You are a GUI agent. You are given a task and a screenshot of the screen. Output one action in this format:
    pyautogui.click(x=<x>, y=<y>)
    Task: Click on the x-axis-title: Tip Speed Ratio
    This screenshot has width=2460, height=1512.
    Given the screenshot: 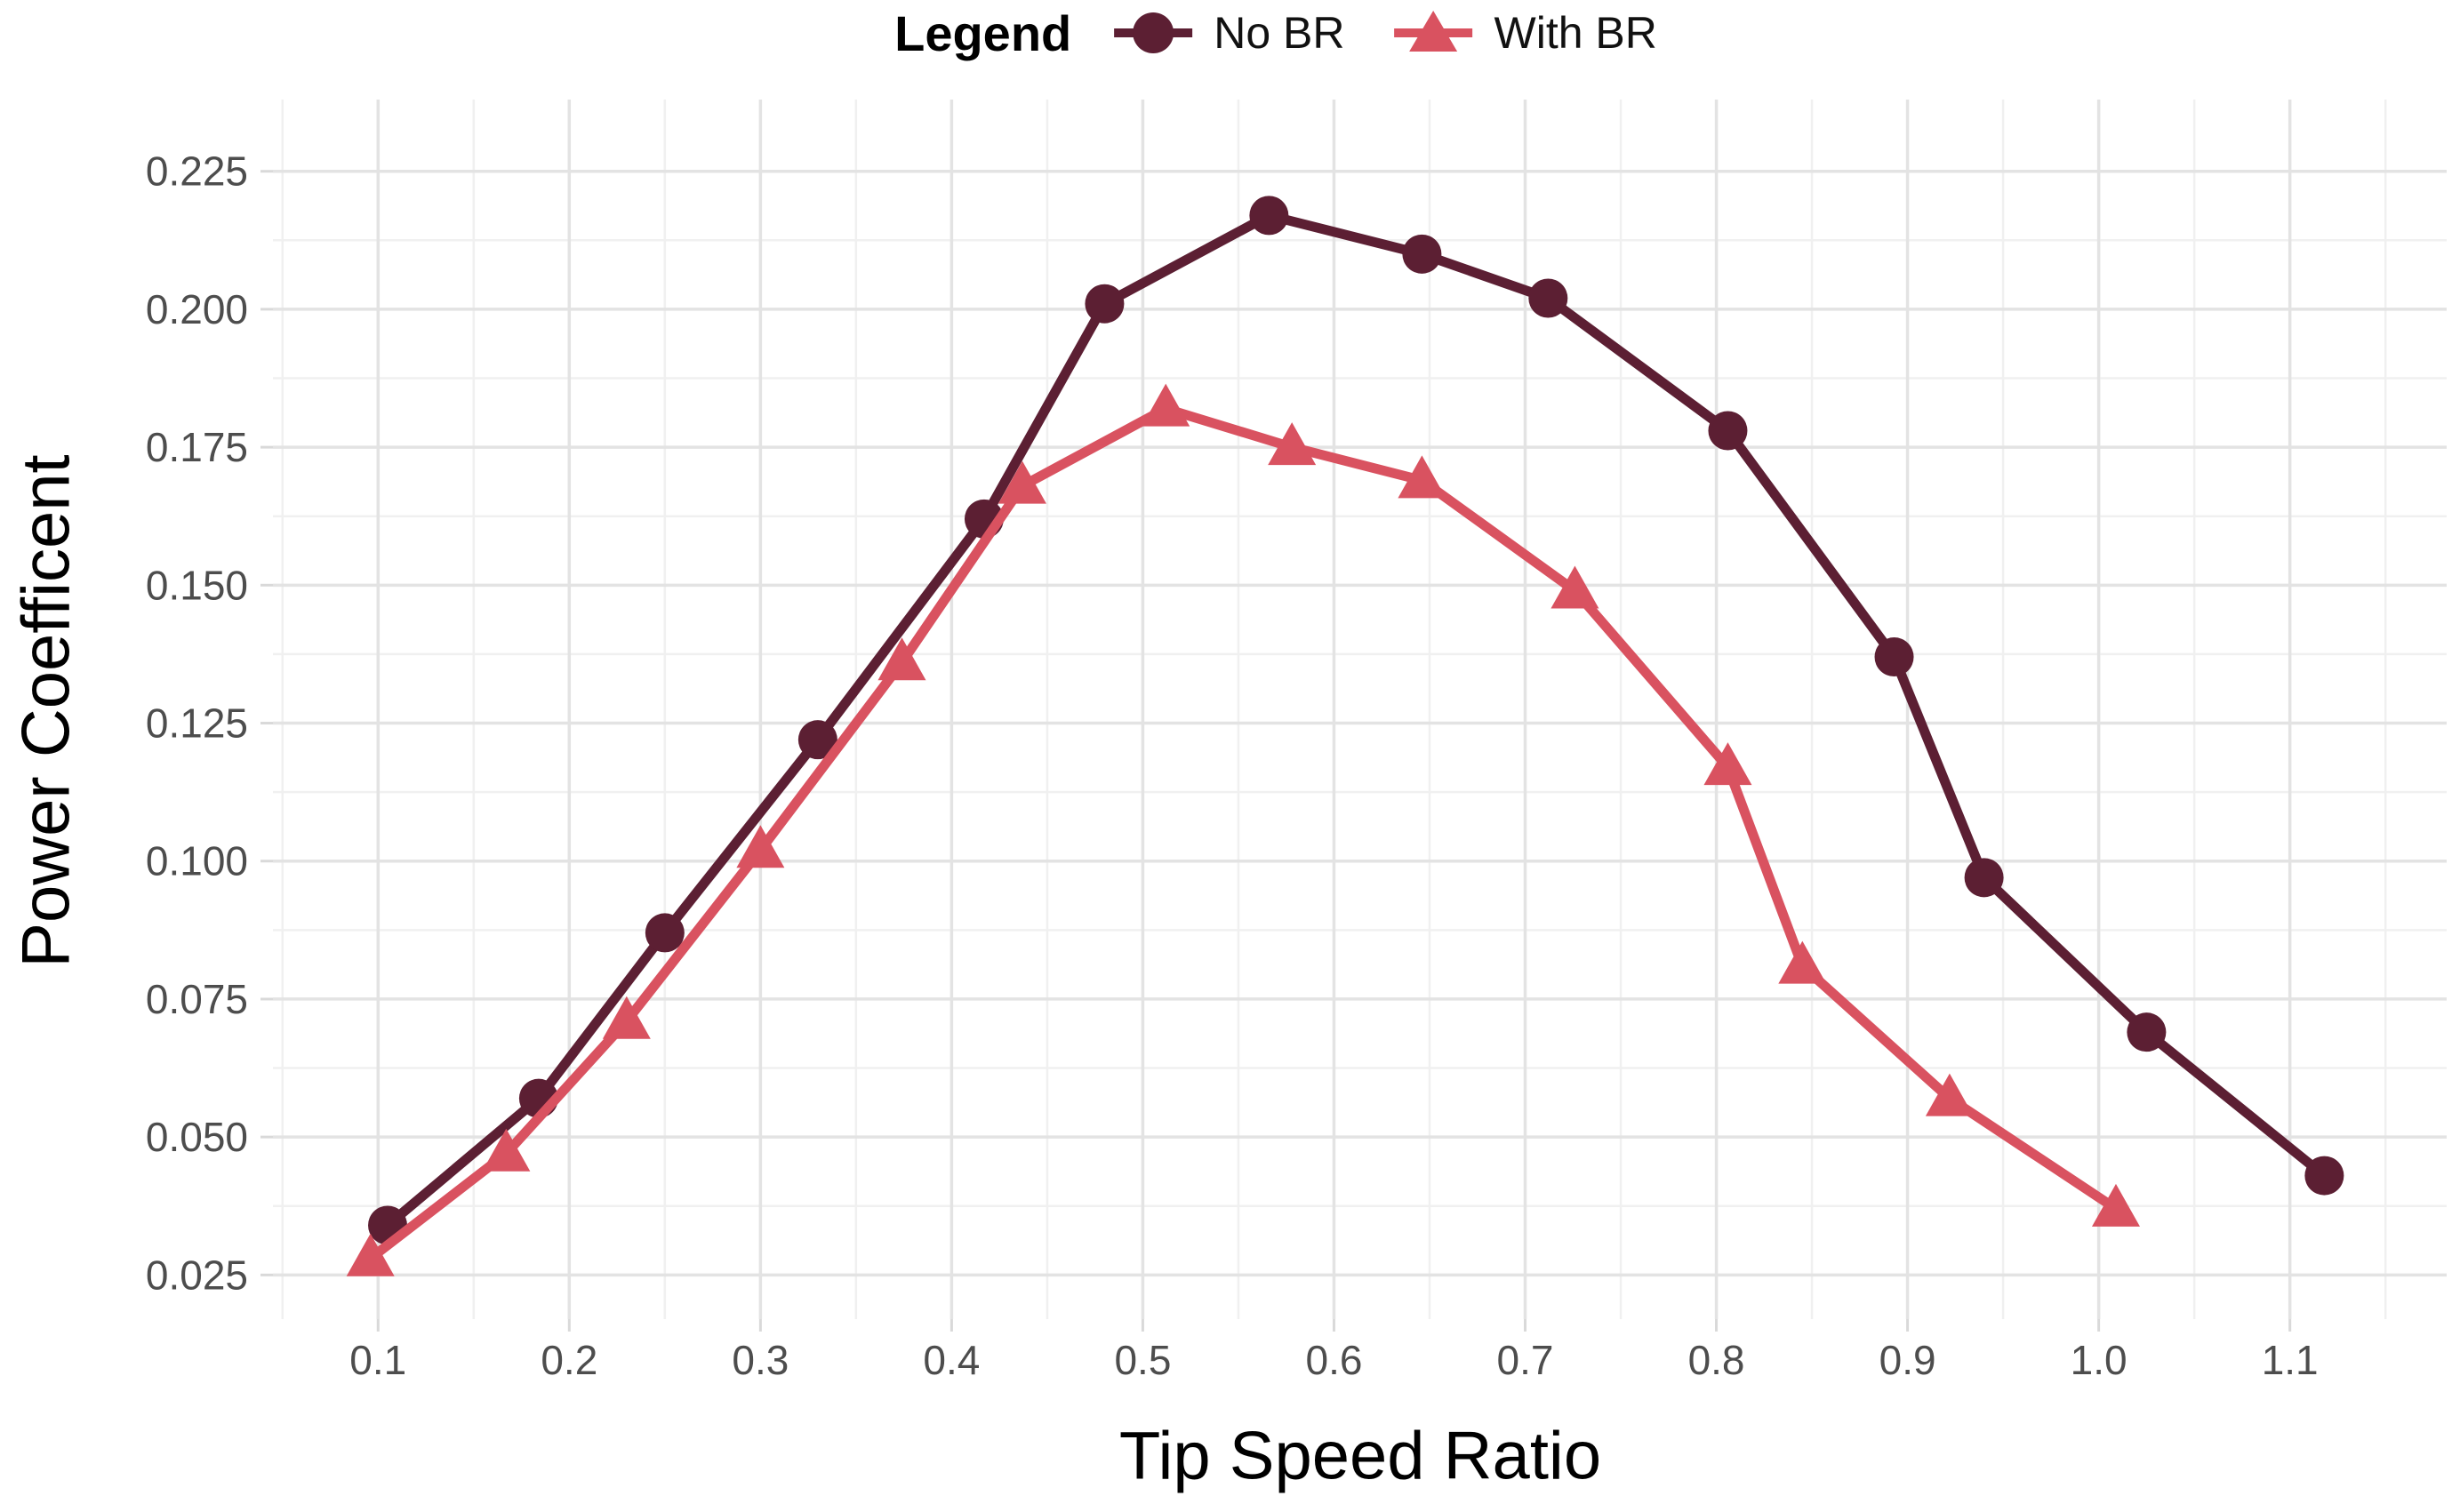 What is the action you would take?
    pyautogui.click(x=1360, y=1456)
    